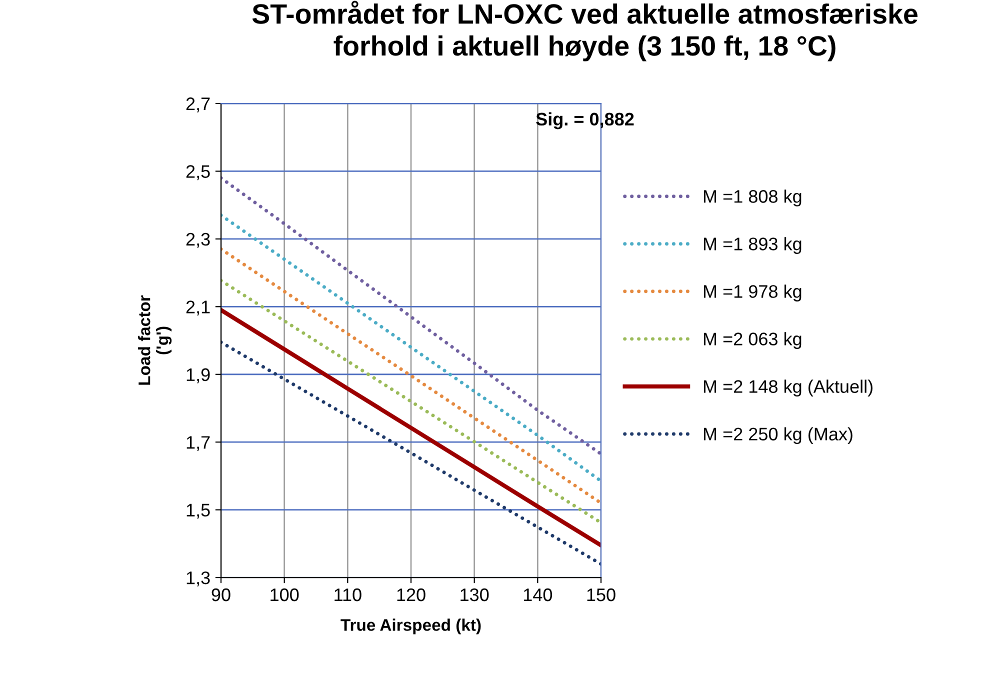 This screenshot has width=1000, height=690. Describe the element at coordinates (348, 595) in the screenshot. I see `x-tick-label: 110` at that location.